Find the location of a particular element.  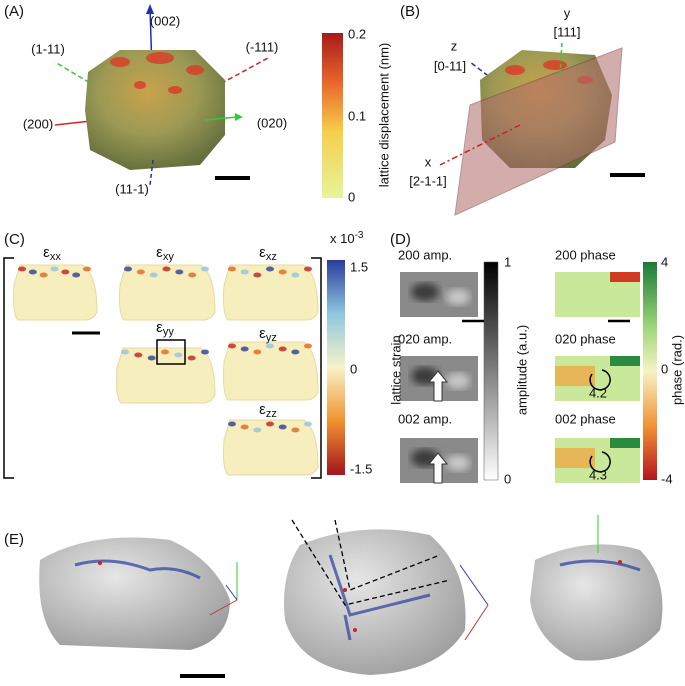

scale-exp: -3 is located at coordinates (359, 235).